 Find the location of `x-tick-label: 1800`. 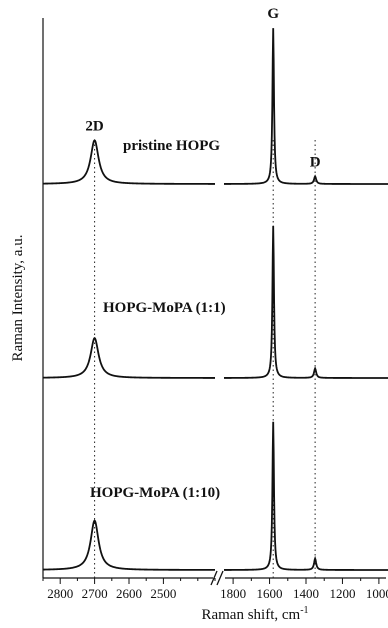

x-tick-label: 1800 is located at coordinates (233, 593).